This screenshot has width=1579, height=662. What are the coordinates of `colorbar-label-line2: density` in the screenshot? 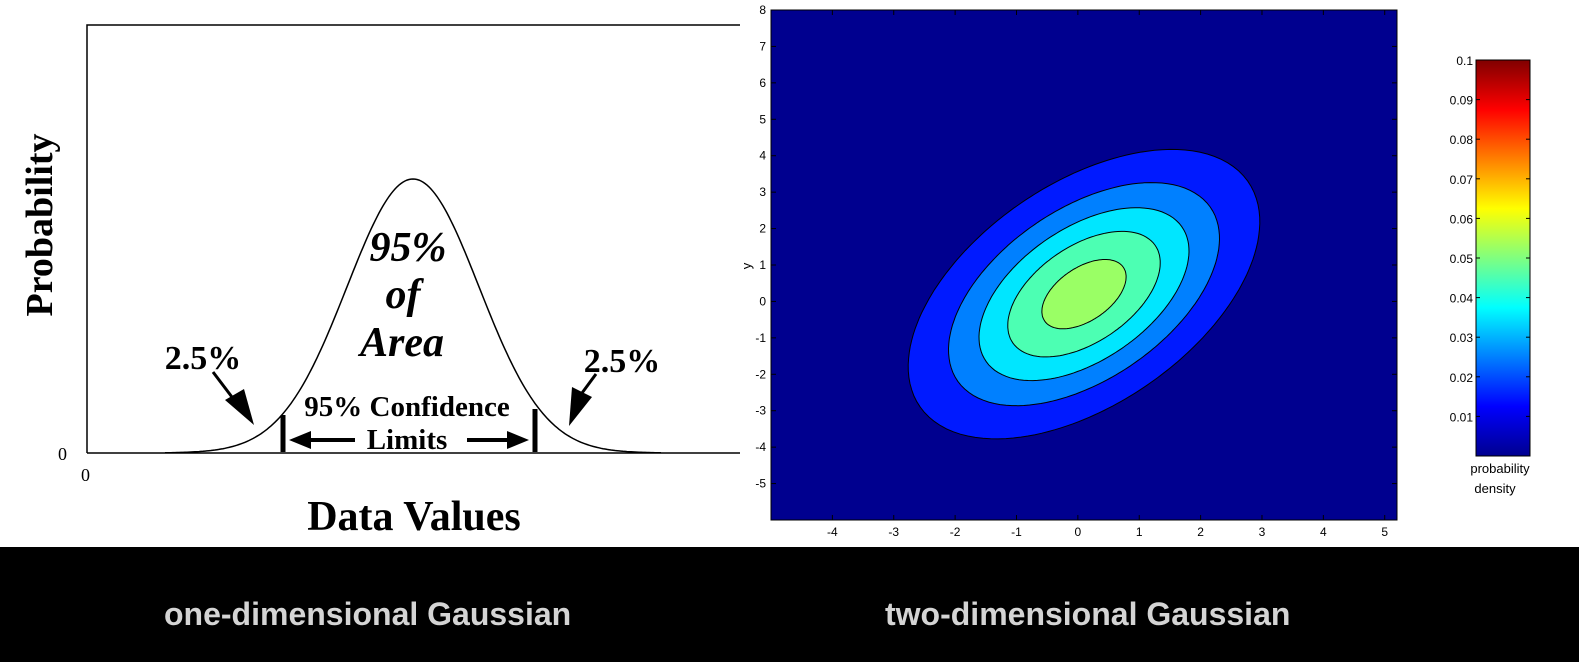 It's located at (1495, 488).